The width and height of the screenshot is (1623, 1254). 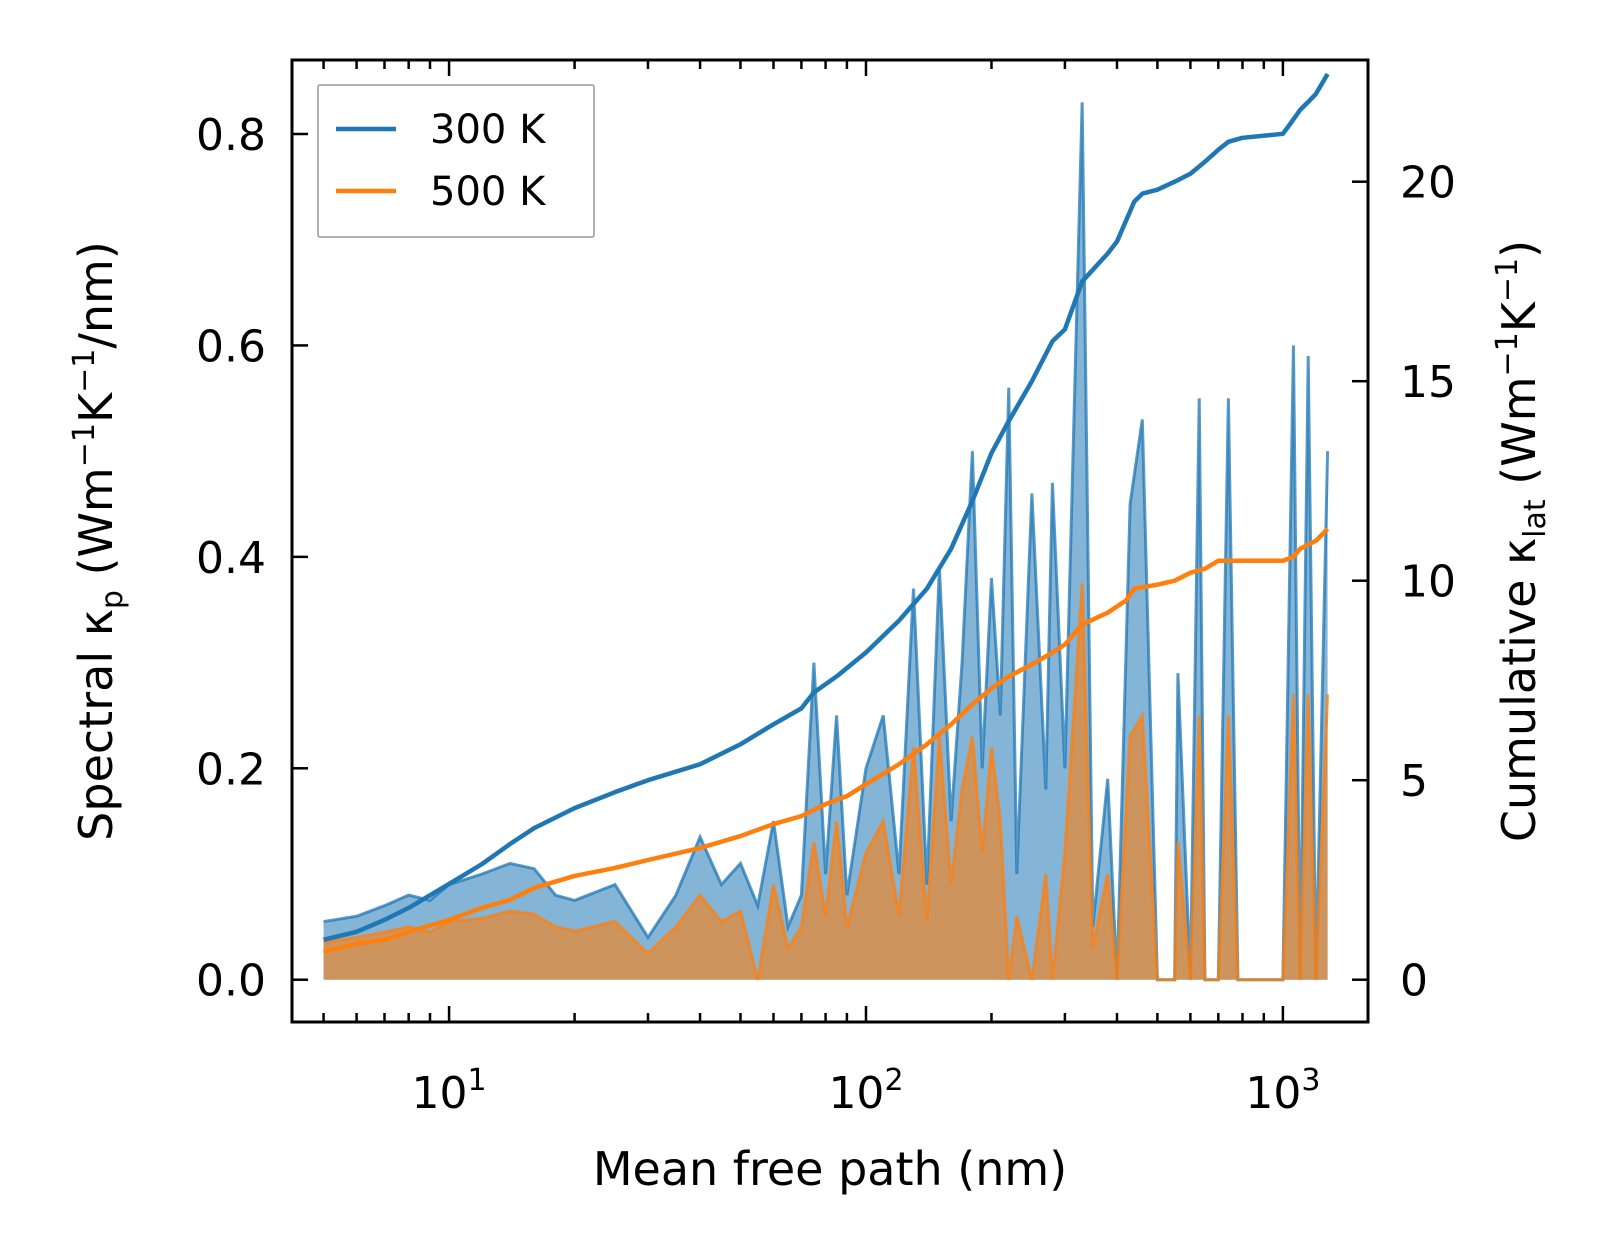 I want to click on legend-label: 300 K, so click(x=488, y=130).